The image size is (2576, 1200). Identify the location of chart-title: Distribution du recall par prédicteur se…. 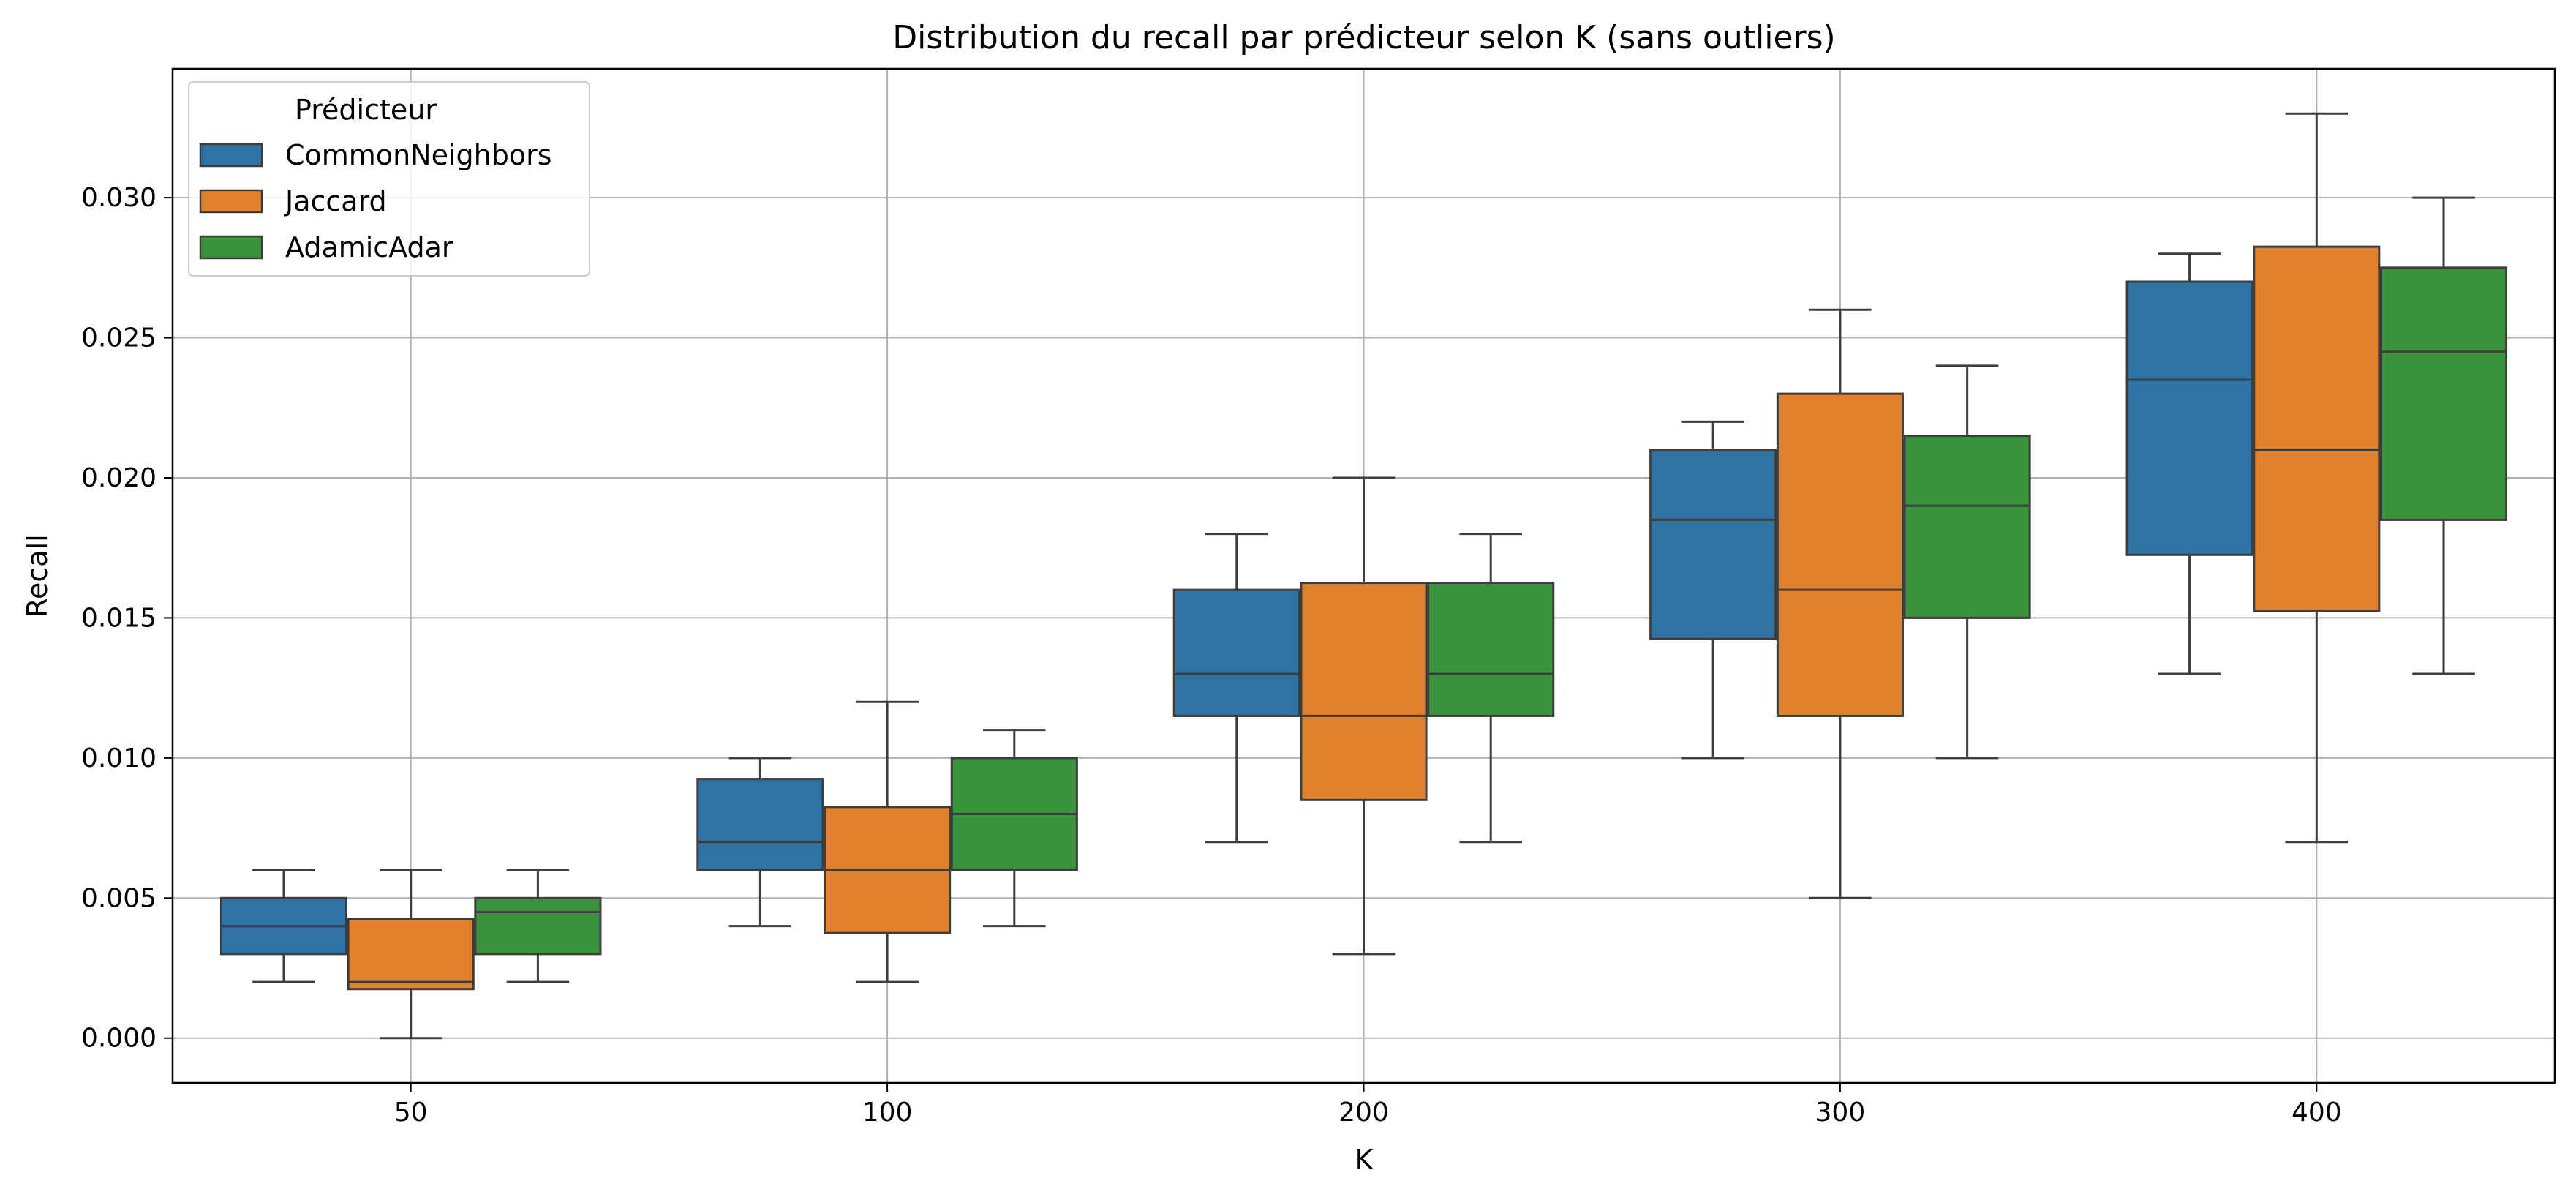
(1363, 37).